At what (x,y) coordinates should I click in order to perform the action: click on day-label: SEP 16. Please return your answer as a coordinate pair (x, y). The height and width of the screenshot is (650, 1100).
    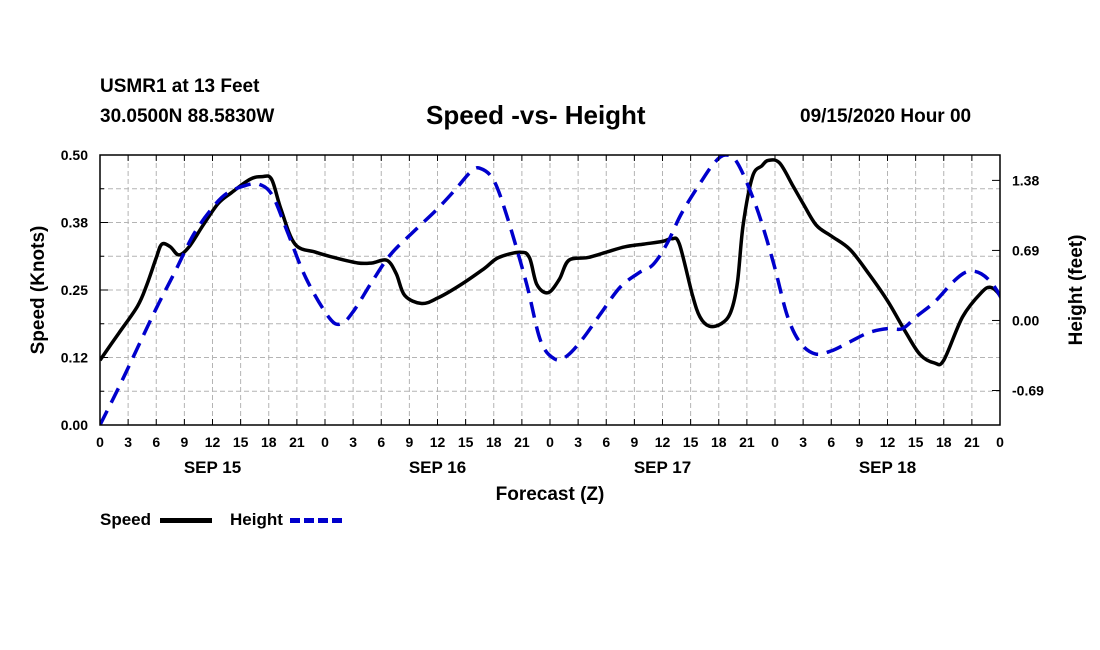
    Looking at the image, I should click on (437, 467).